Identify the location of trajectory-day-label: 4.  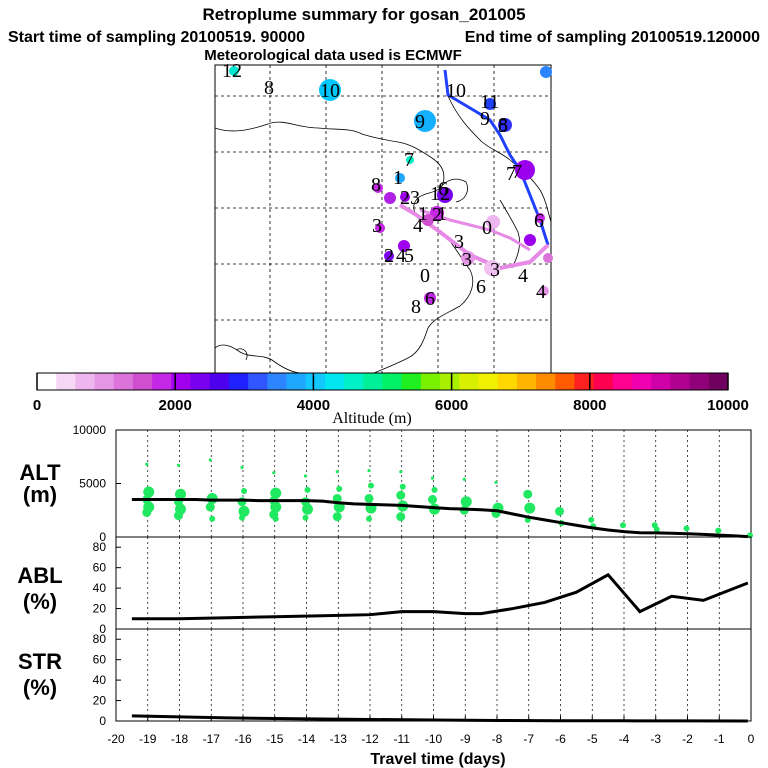
(541, 292).